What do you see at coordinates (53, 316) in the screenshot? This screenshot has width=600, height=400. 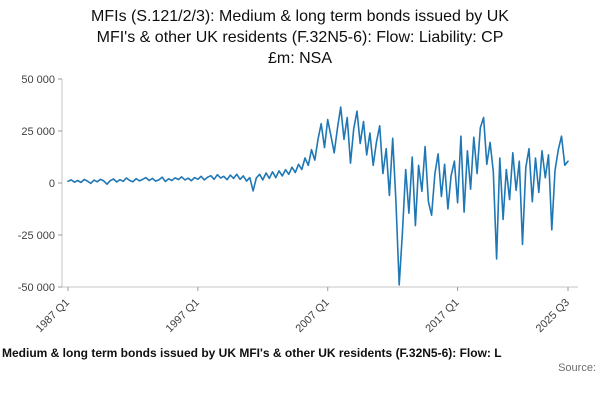 I see `x-tick-label: 1987 Q1` at bounding box center [53, 316].